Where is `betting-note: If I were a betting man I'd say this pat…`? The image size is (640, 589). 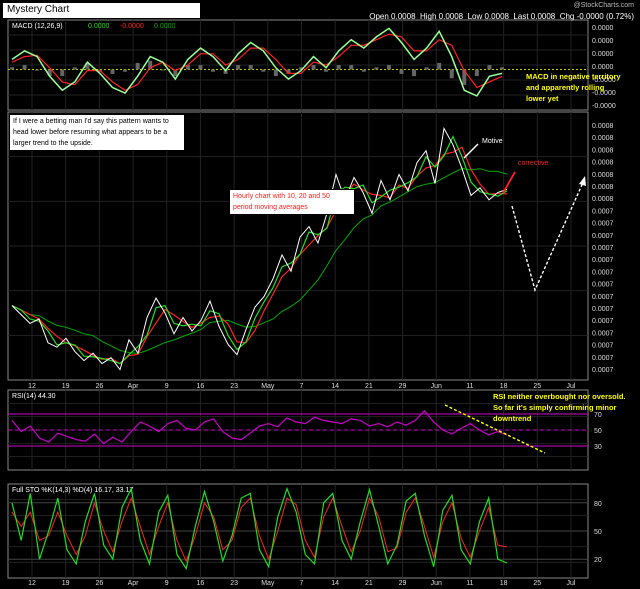
betting-note: If I were a betting man I'd say this pat… is located at coordinates (97, 132).